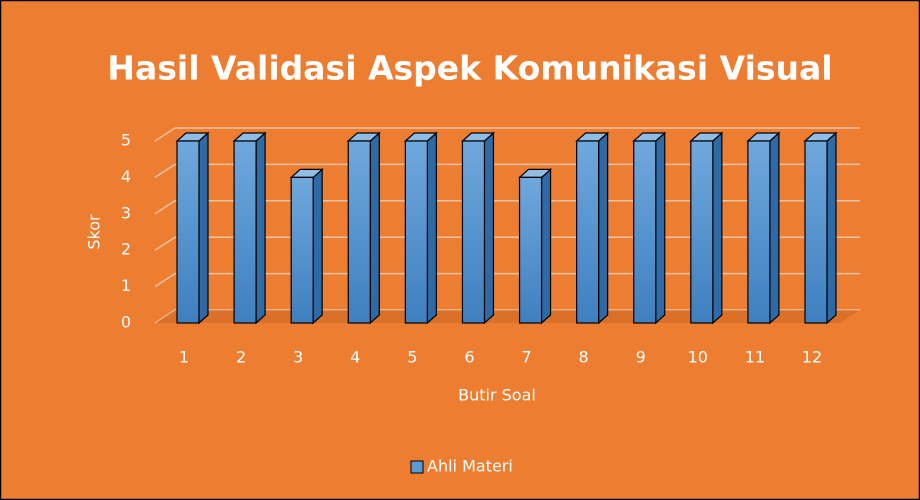  I want to click on y-tick-label: 2, so click(126, 249).